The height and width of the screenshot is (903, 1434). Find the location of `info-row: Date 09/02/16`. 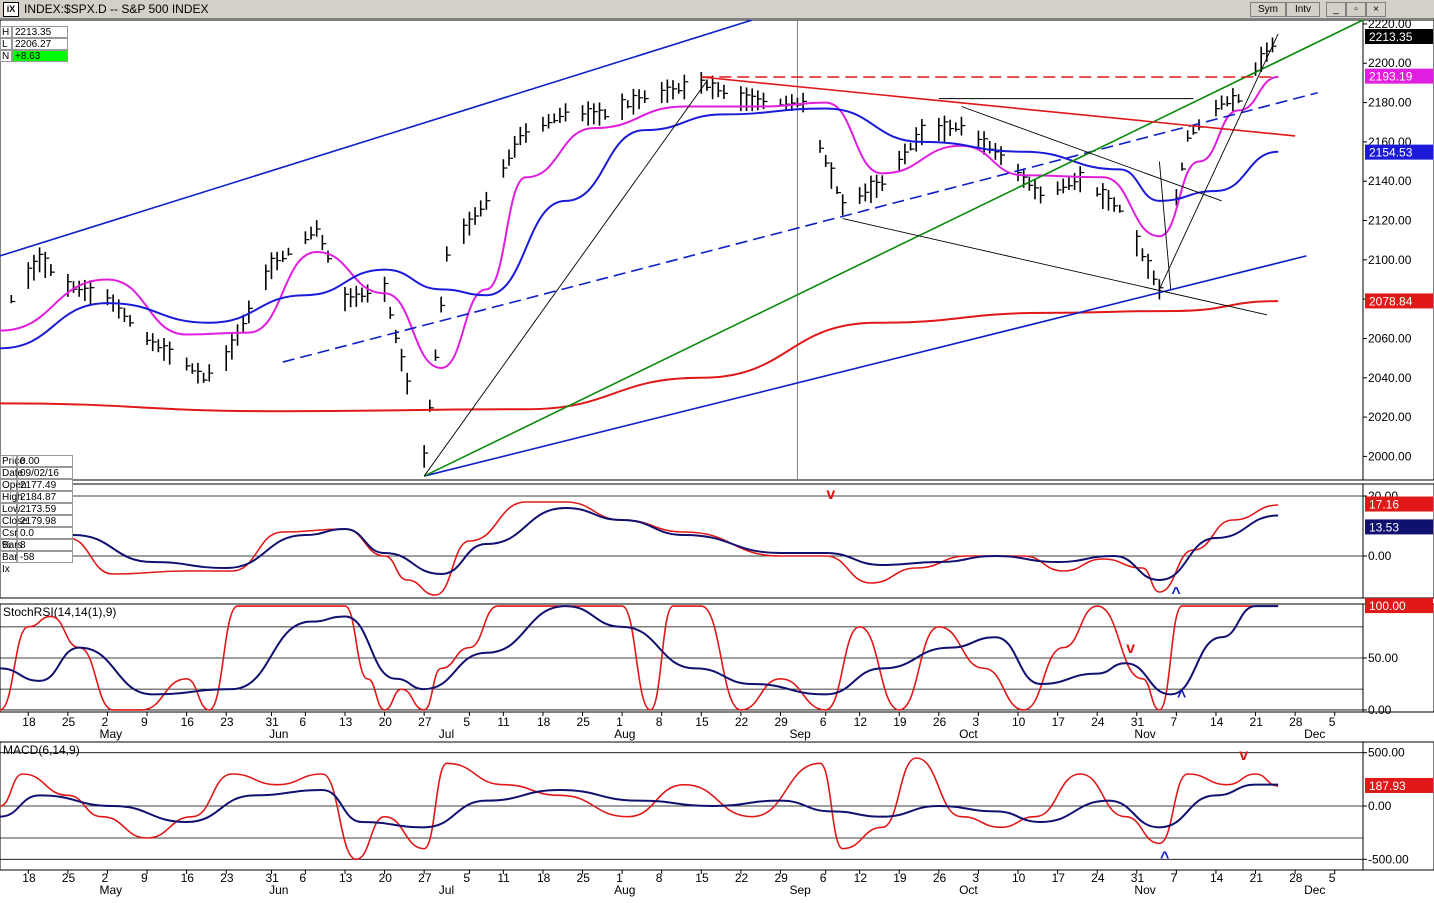

info-row: Date 09/02/16 is located at coordinates (36, 473).